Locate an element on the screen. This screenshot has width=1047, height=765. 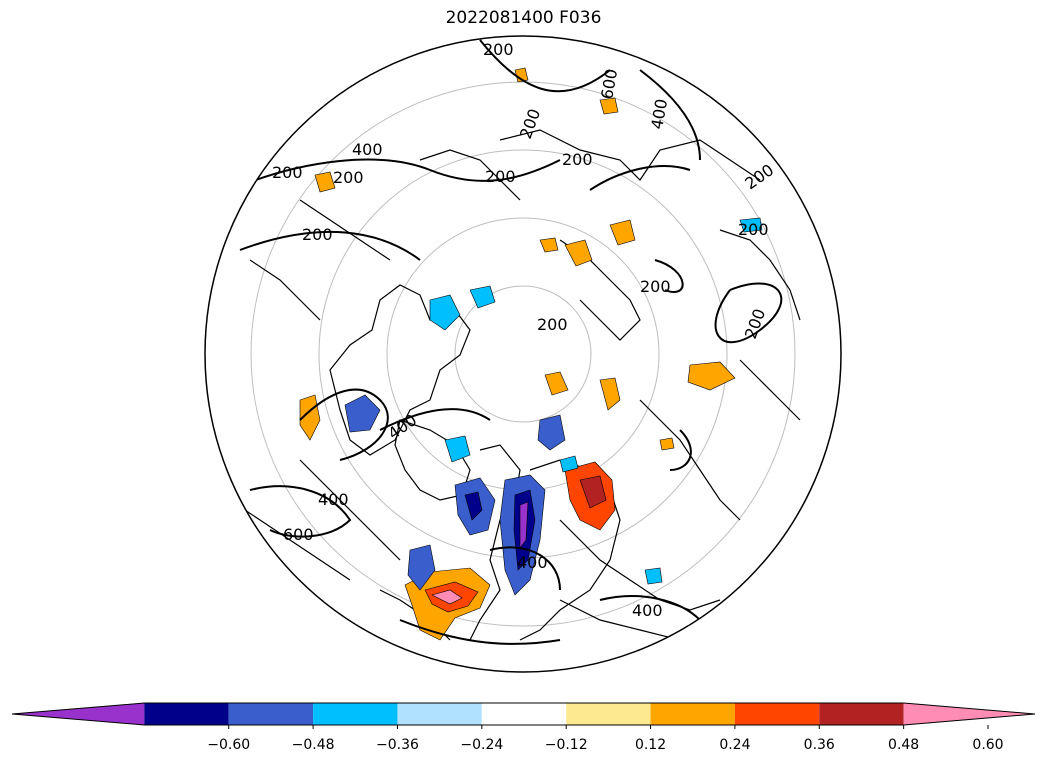
colorbar-tick-label: −0.12 is located at coordinates (566, 745).